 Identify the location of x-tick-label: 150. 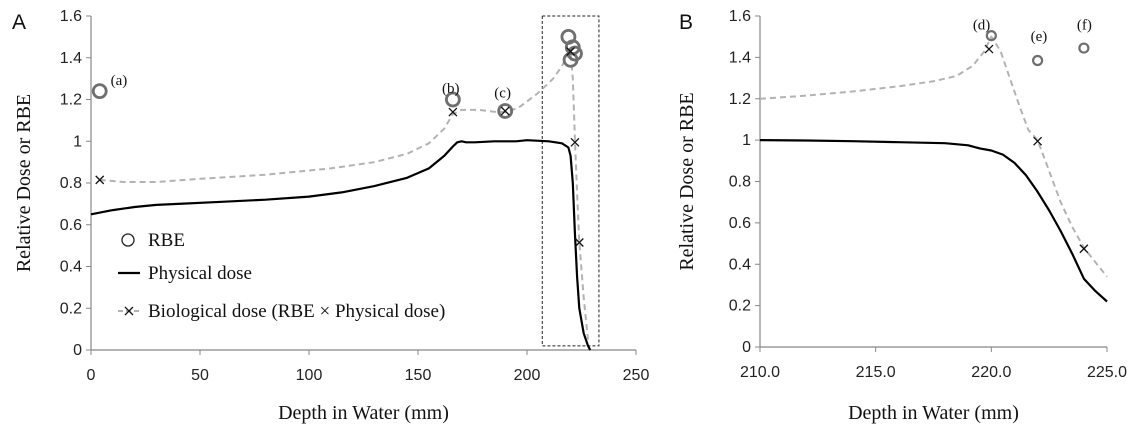
(418, 375).